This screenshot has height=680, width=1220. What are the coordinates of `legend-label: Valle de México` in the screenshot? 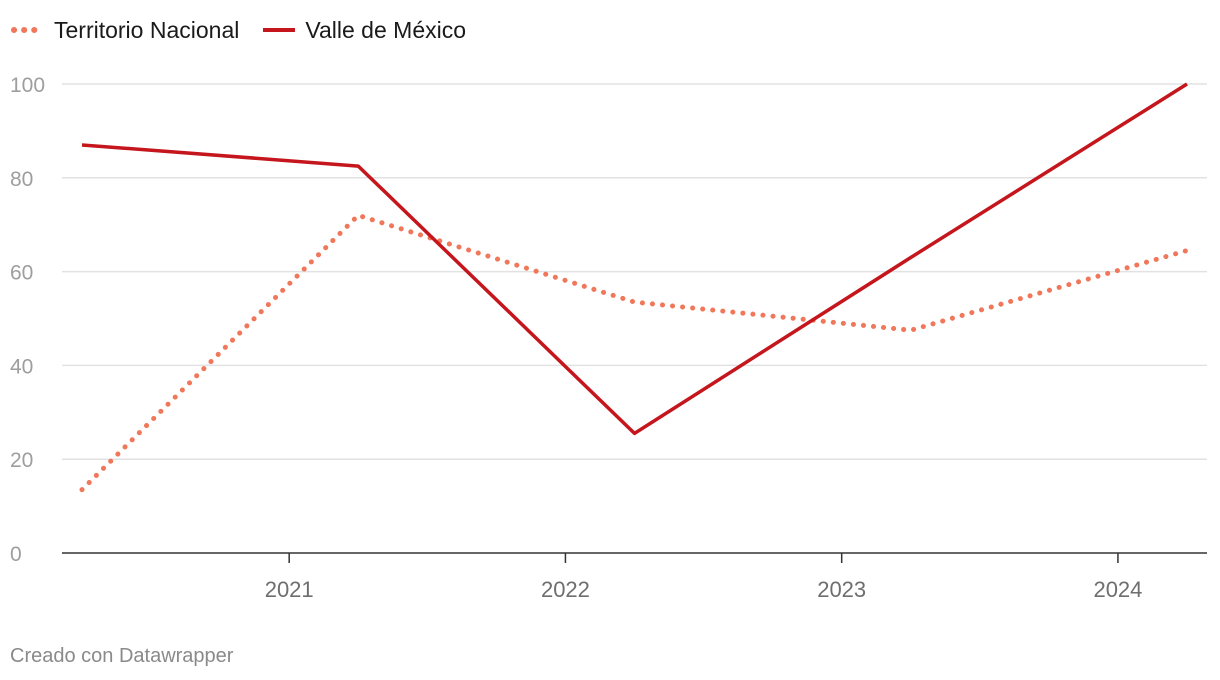 It's located at (386, 29).